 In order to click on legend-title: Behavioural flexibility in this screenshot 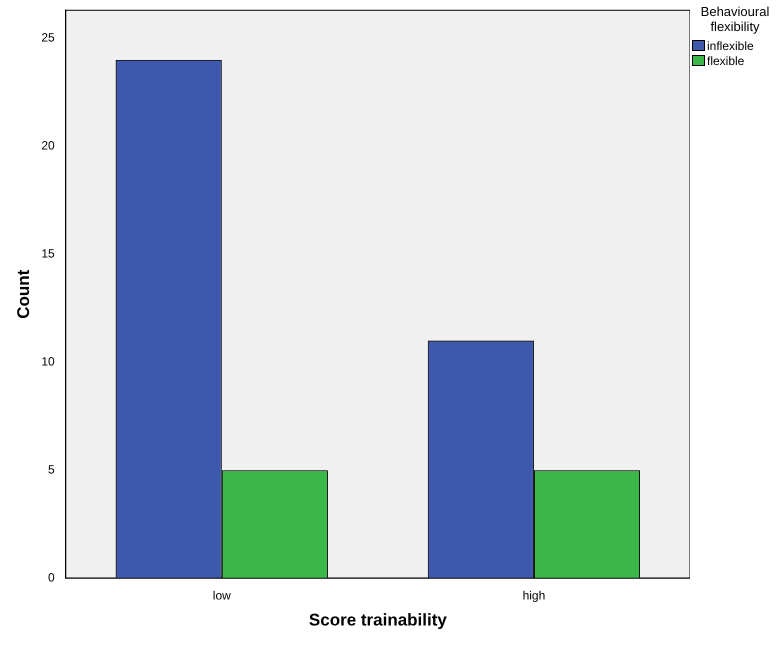, I will do `click(735, 19)`.